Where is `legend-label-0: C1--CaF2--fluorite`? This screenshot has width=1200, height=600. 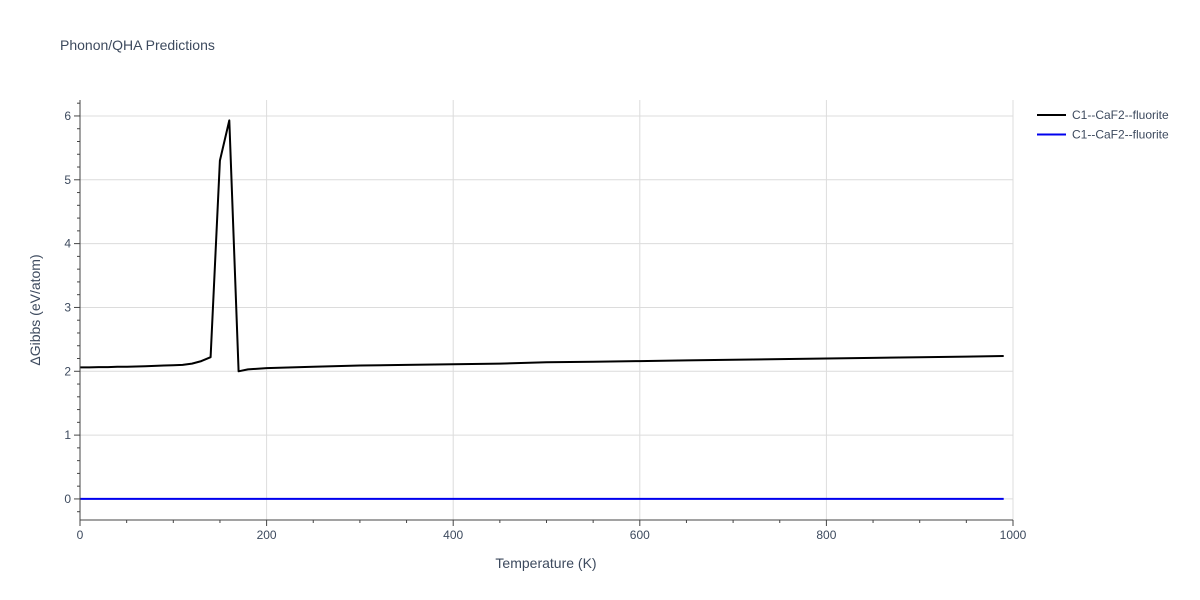 legend-label-0: C1--CaF2--fluorite is located at coordinates (1120, 115).